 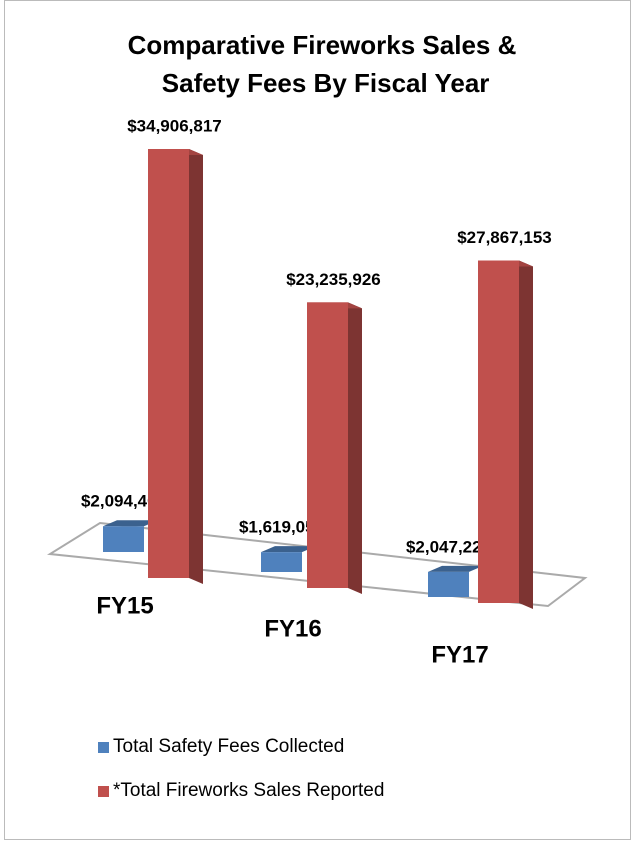 I want to click on data-label: $2,094,409, so click(x=123, y=501).